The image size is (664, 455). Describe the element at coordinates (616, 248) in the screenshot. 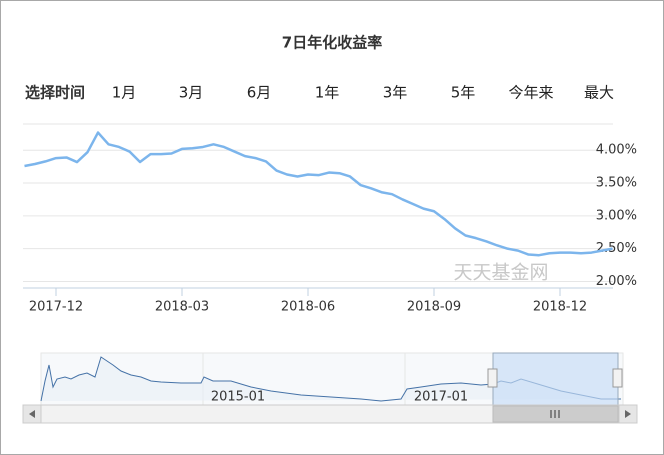

I see `y-tick-label: 2.50%` at that location.